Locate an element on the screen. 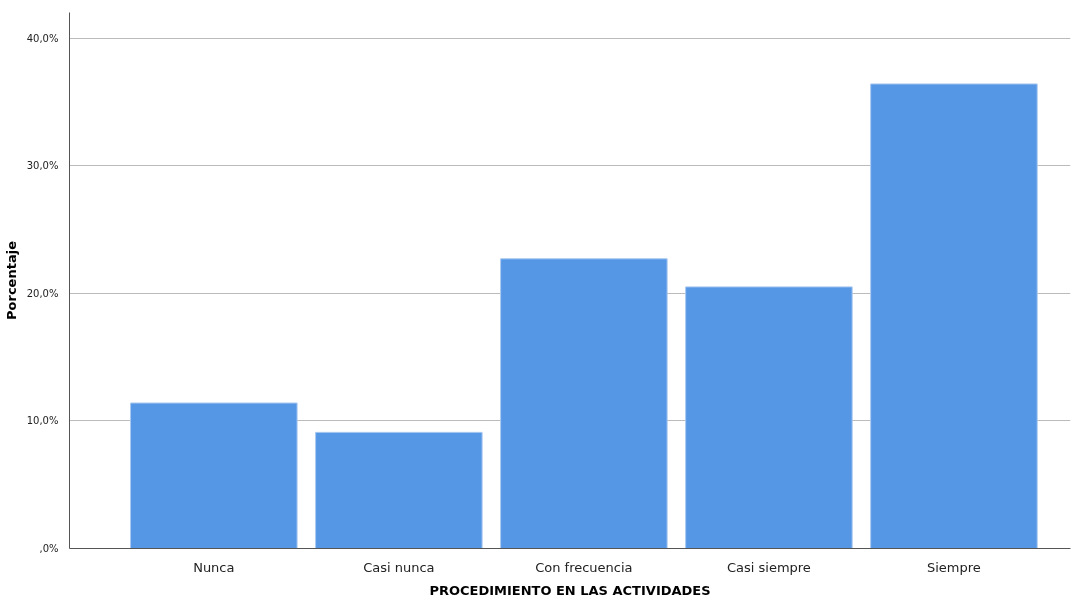 Image resolution: width=1084 pixels, height=603 pixels. x-tick-label: Nunca is located at coordinates (214, 567).